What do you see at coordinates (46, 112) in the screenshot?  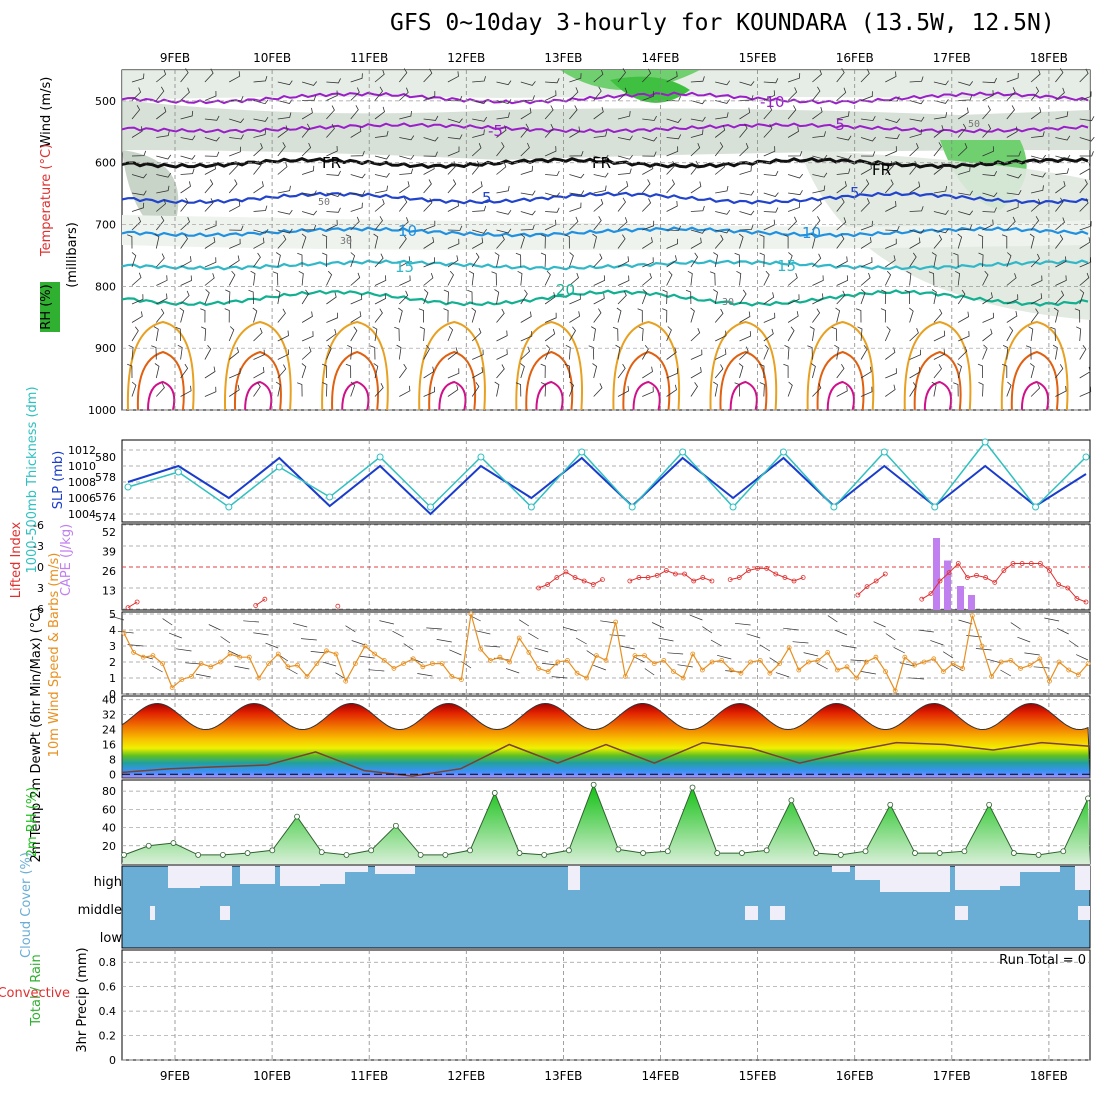 I see `wind-axis-label: Wind (m/s)` at bounding box center [46, 112].